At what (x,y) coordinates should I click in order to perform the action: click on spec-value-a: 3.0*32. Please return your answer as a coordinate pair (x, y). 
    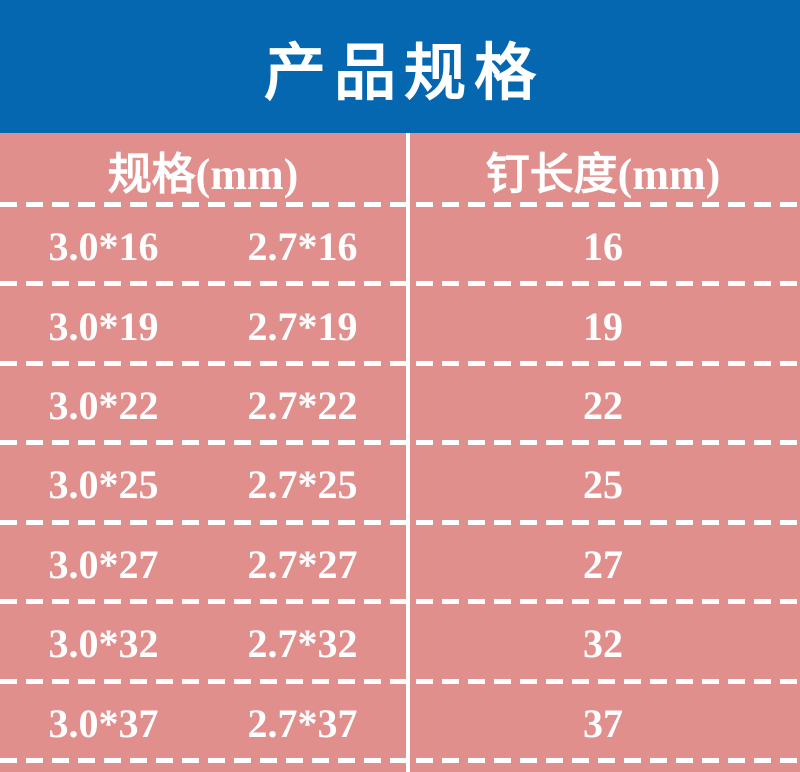
    Looking at the image, I should click on (103, 644).